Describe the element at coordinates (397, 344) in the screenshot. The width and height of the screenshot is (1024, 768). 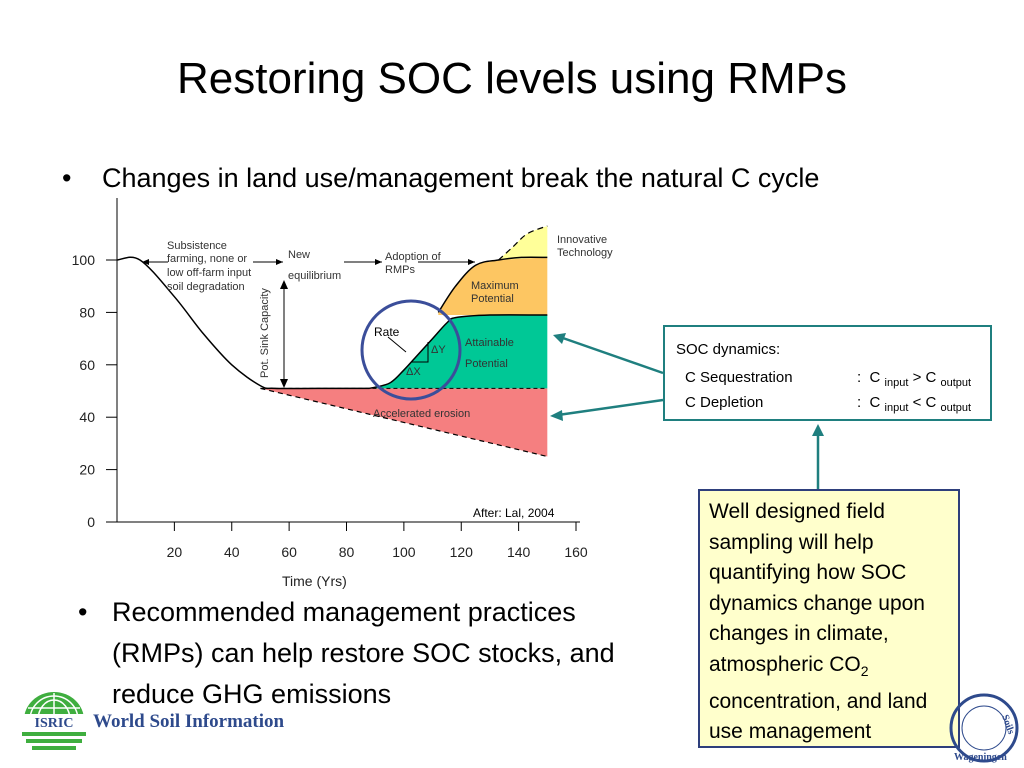
I see `rate-pointer` at that location.